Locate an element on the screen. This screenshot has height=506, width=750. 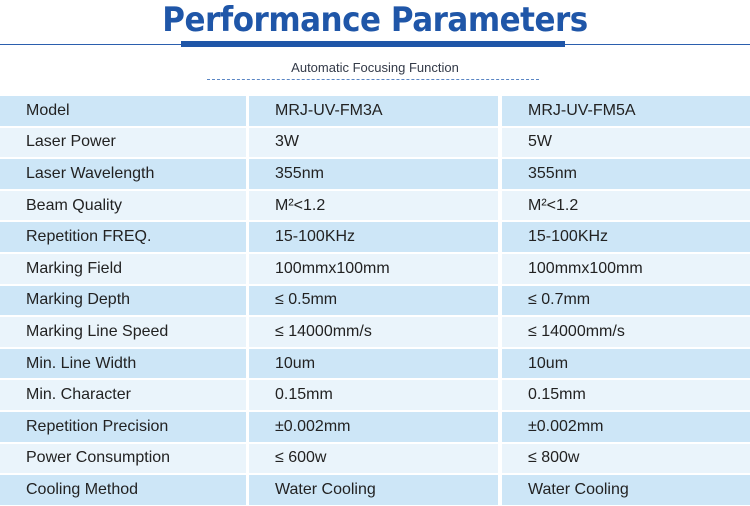
table-row: Min. Line Width 10um 10um is located at coordinates (375, 364).